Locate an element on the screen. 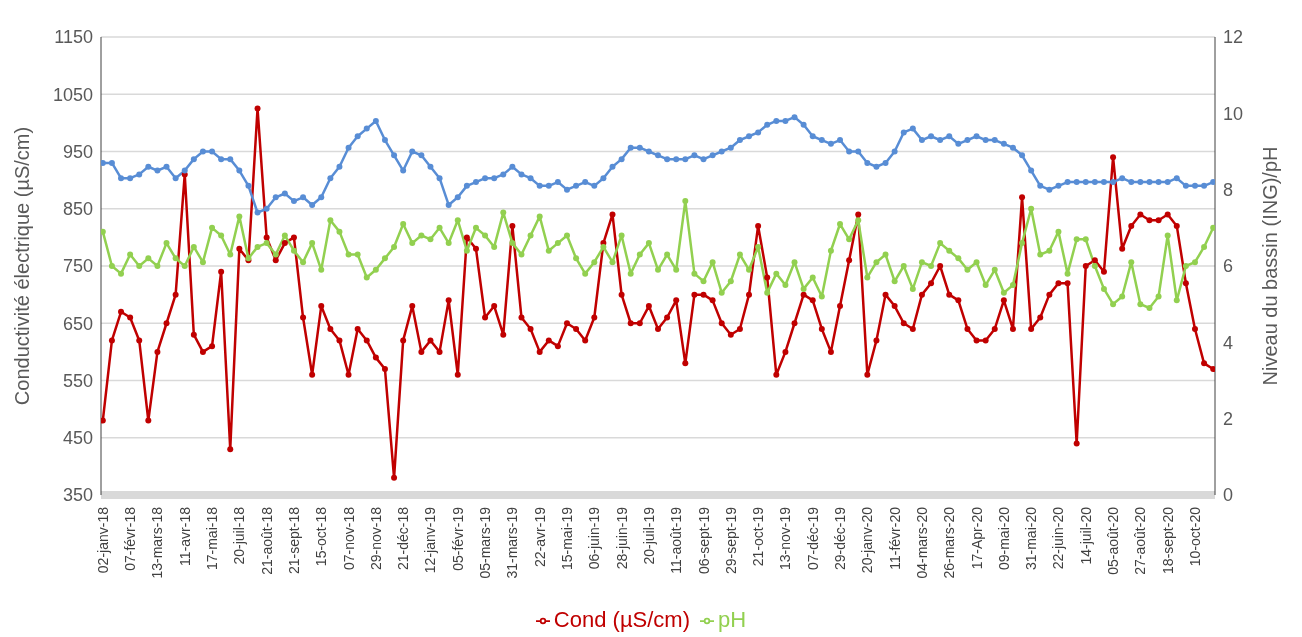 The image size is (1302, 637). y-tick-label: 950 is located at coordinates (77, 151).